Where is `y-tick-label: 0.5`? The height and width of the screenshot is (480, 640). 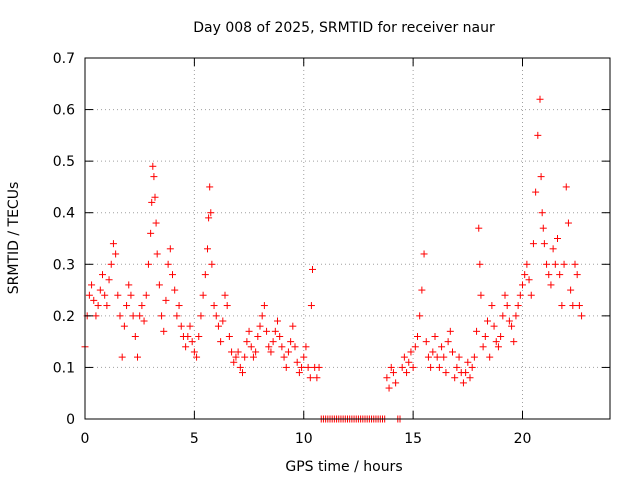
y-tick-label: 0.5 is located at coordinates (64, 162).